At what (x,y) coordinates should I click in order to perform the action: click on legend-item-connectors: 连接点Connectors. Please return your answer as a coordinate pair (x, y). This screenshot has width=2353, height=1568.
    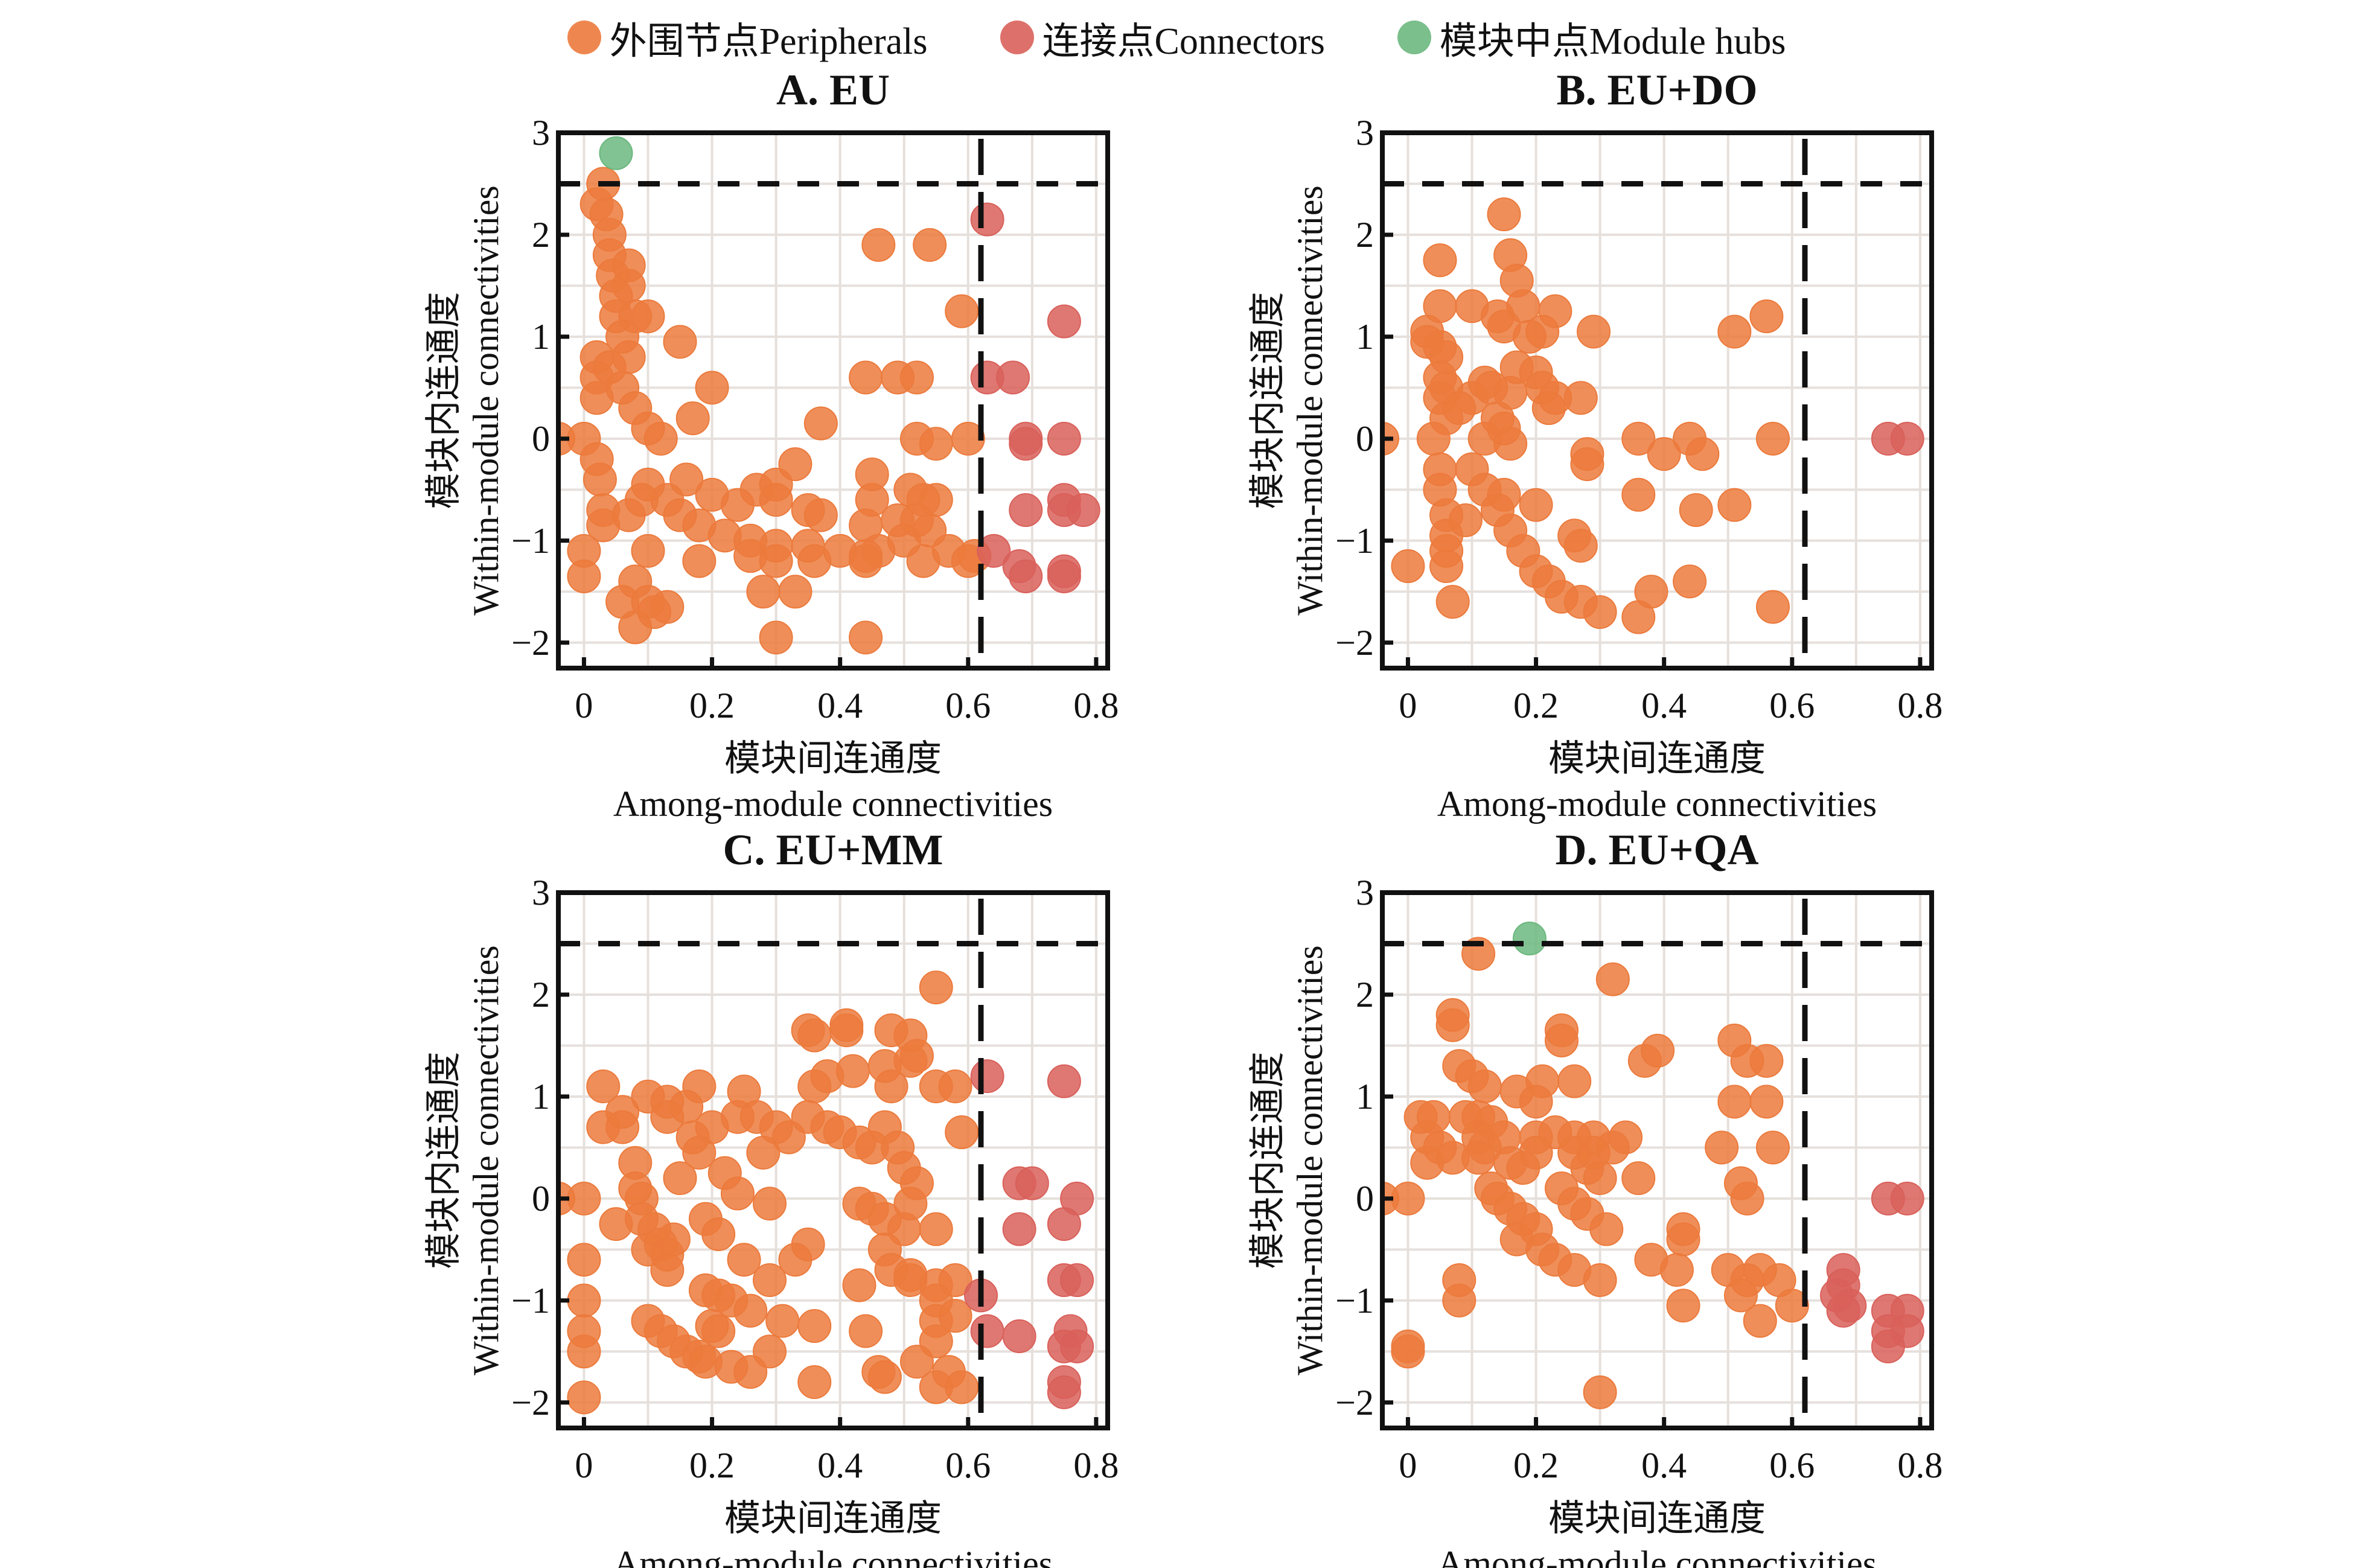
    Looking at the image, I should click on (1162, 37).